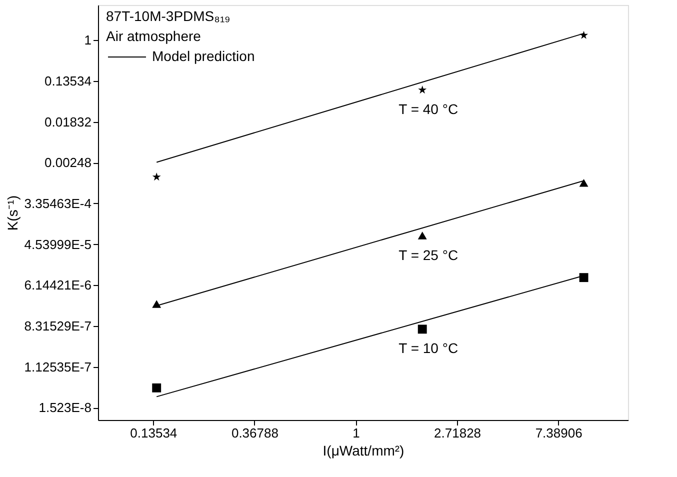 Image resolution: width=677 pixels, height=477 pixels. What do you see at coordinates (254, 433) in the screenshot?
I see `x-tick-label: 0.36788` at bounding box center [254, 433].